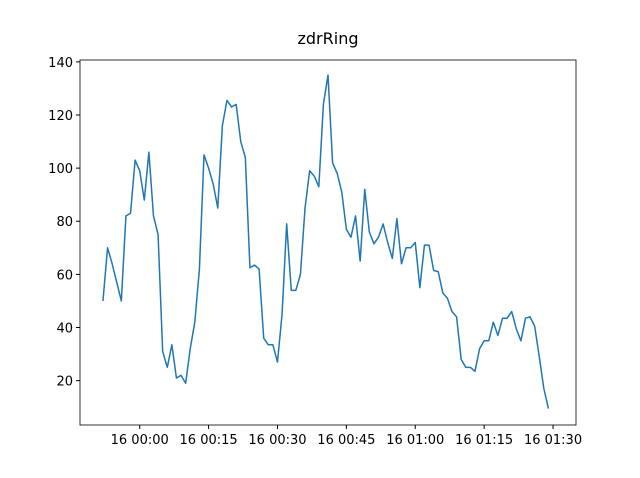 The width and height of the screenshot is (640, 478). Describe the element at coordinates (60, 169) in the screenshot. I see `y-tick-label: 100` at that location.